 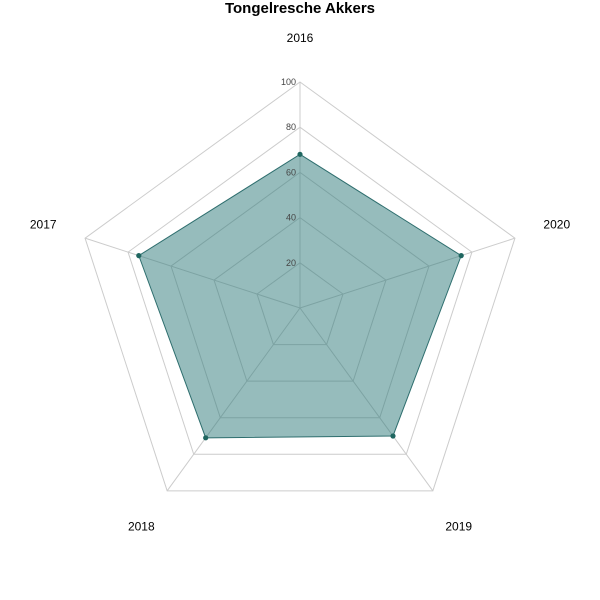 What do you see at coordinates (300, 8) in the screenshot?
I see `chart-title: Tongelresche Akkers` at bounding box center [300, 8].